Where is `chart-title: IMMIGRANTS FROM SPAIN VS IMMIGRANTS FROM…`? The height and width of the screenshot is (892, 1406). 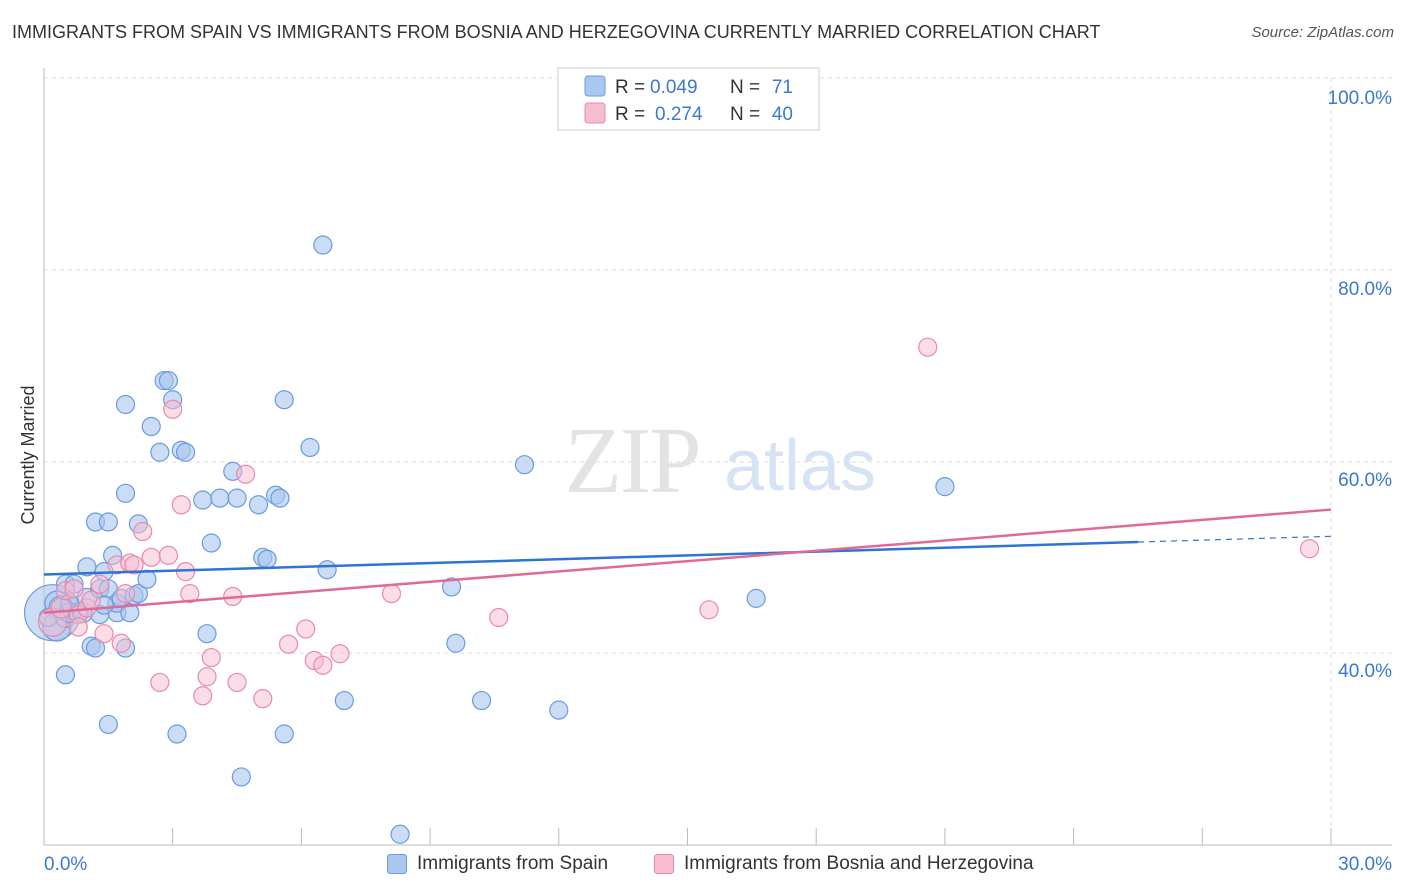 chart-title: IMMIGRANTS FROM SPAIN VS IMMIGRANTS FROM… is located at coordinates (556, 32).